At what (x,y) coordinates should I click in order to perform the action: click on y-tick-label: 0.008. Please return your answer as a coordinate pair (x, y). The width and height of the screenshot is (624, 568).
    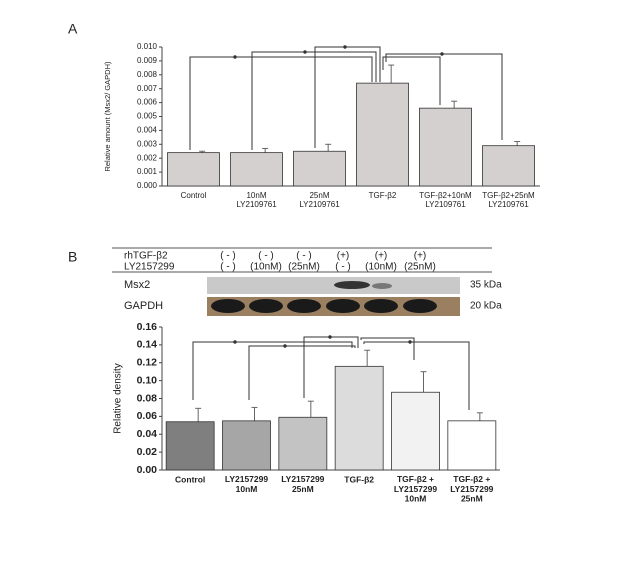
    Looking at the image, I should click on (147, 74).